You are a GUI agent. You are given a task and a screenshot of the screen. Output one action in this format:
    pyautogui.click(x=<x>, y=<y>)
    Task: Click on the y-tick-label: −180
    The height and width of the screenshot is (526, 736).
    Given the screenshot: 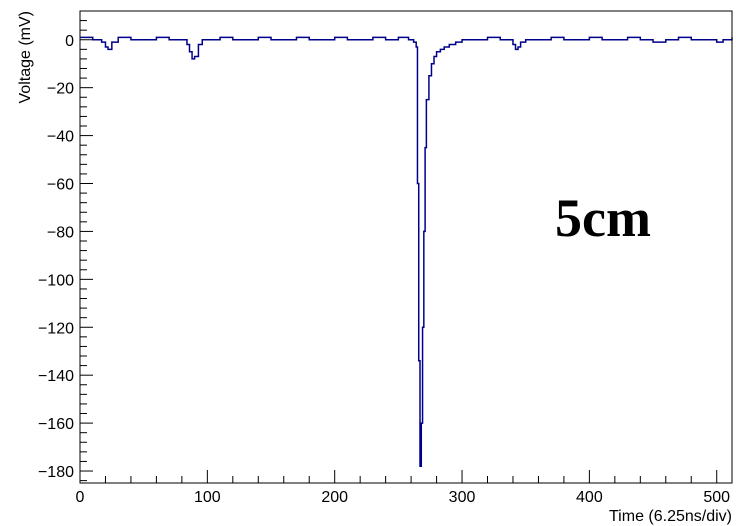 What is the action you would take?
    pyautogui.click(x=56, y=472)
    